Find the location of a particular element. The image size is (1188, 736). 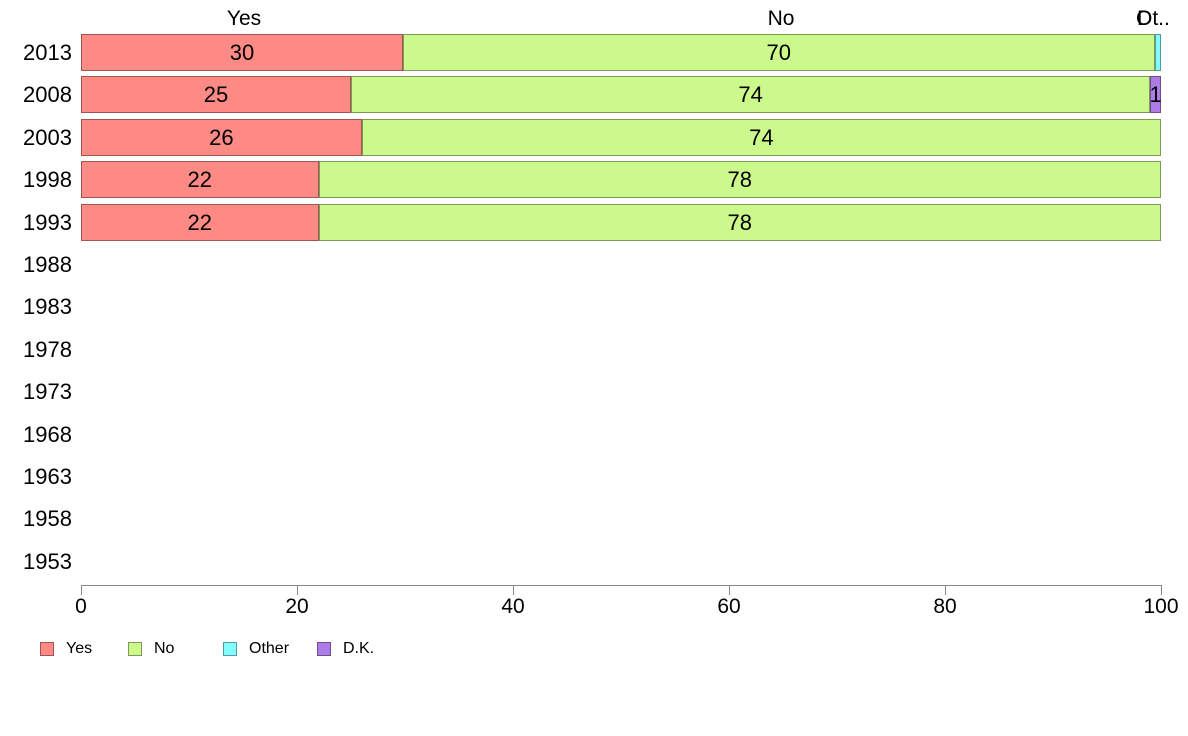

legend-item-no: No is located at coordinates (151, 648).